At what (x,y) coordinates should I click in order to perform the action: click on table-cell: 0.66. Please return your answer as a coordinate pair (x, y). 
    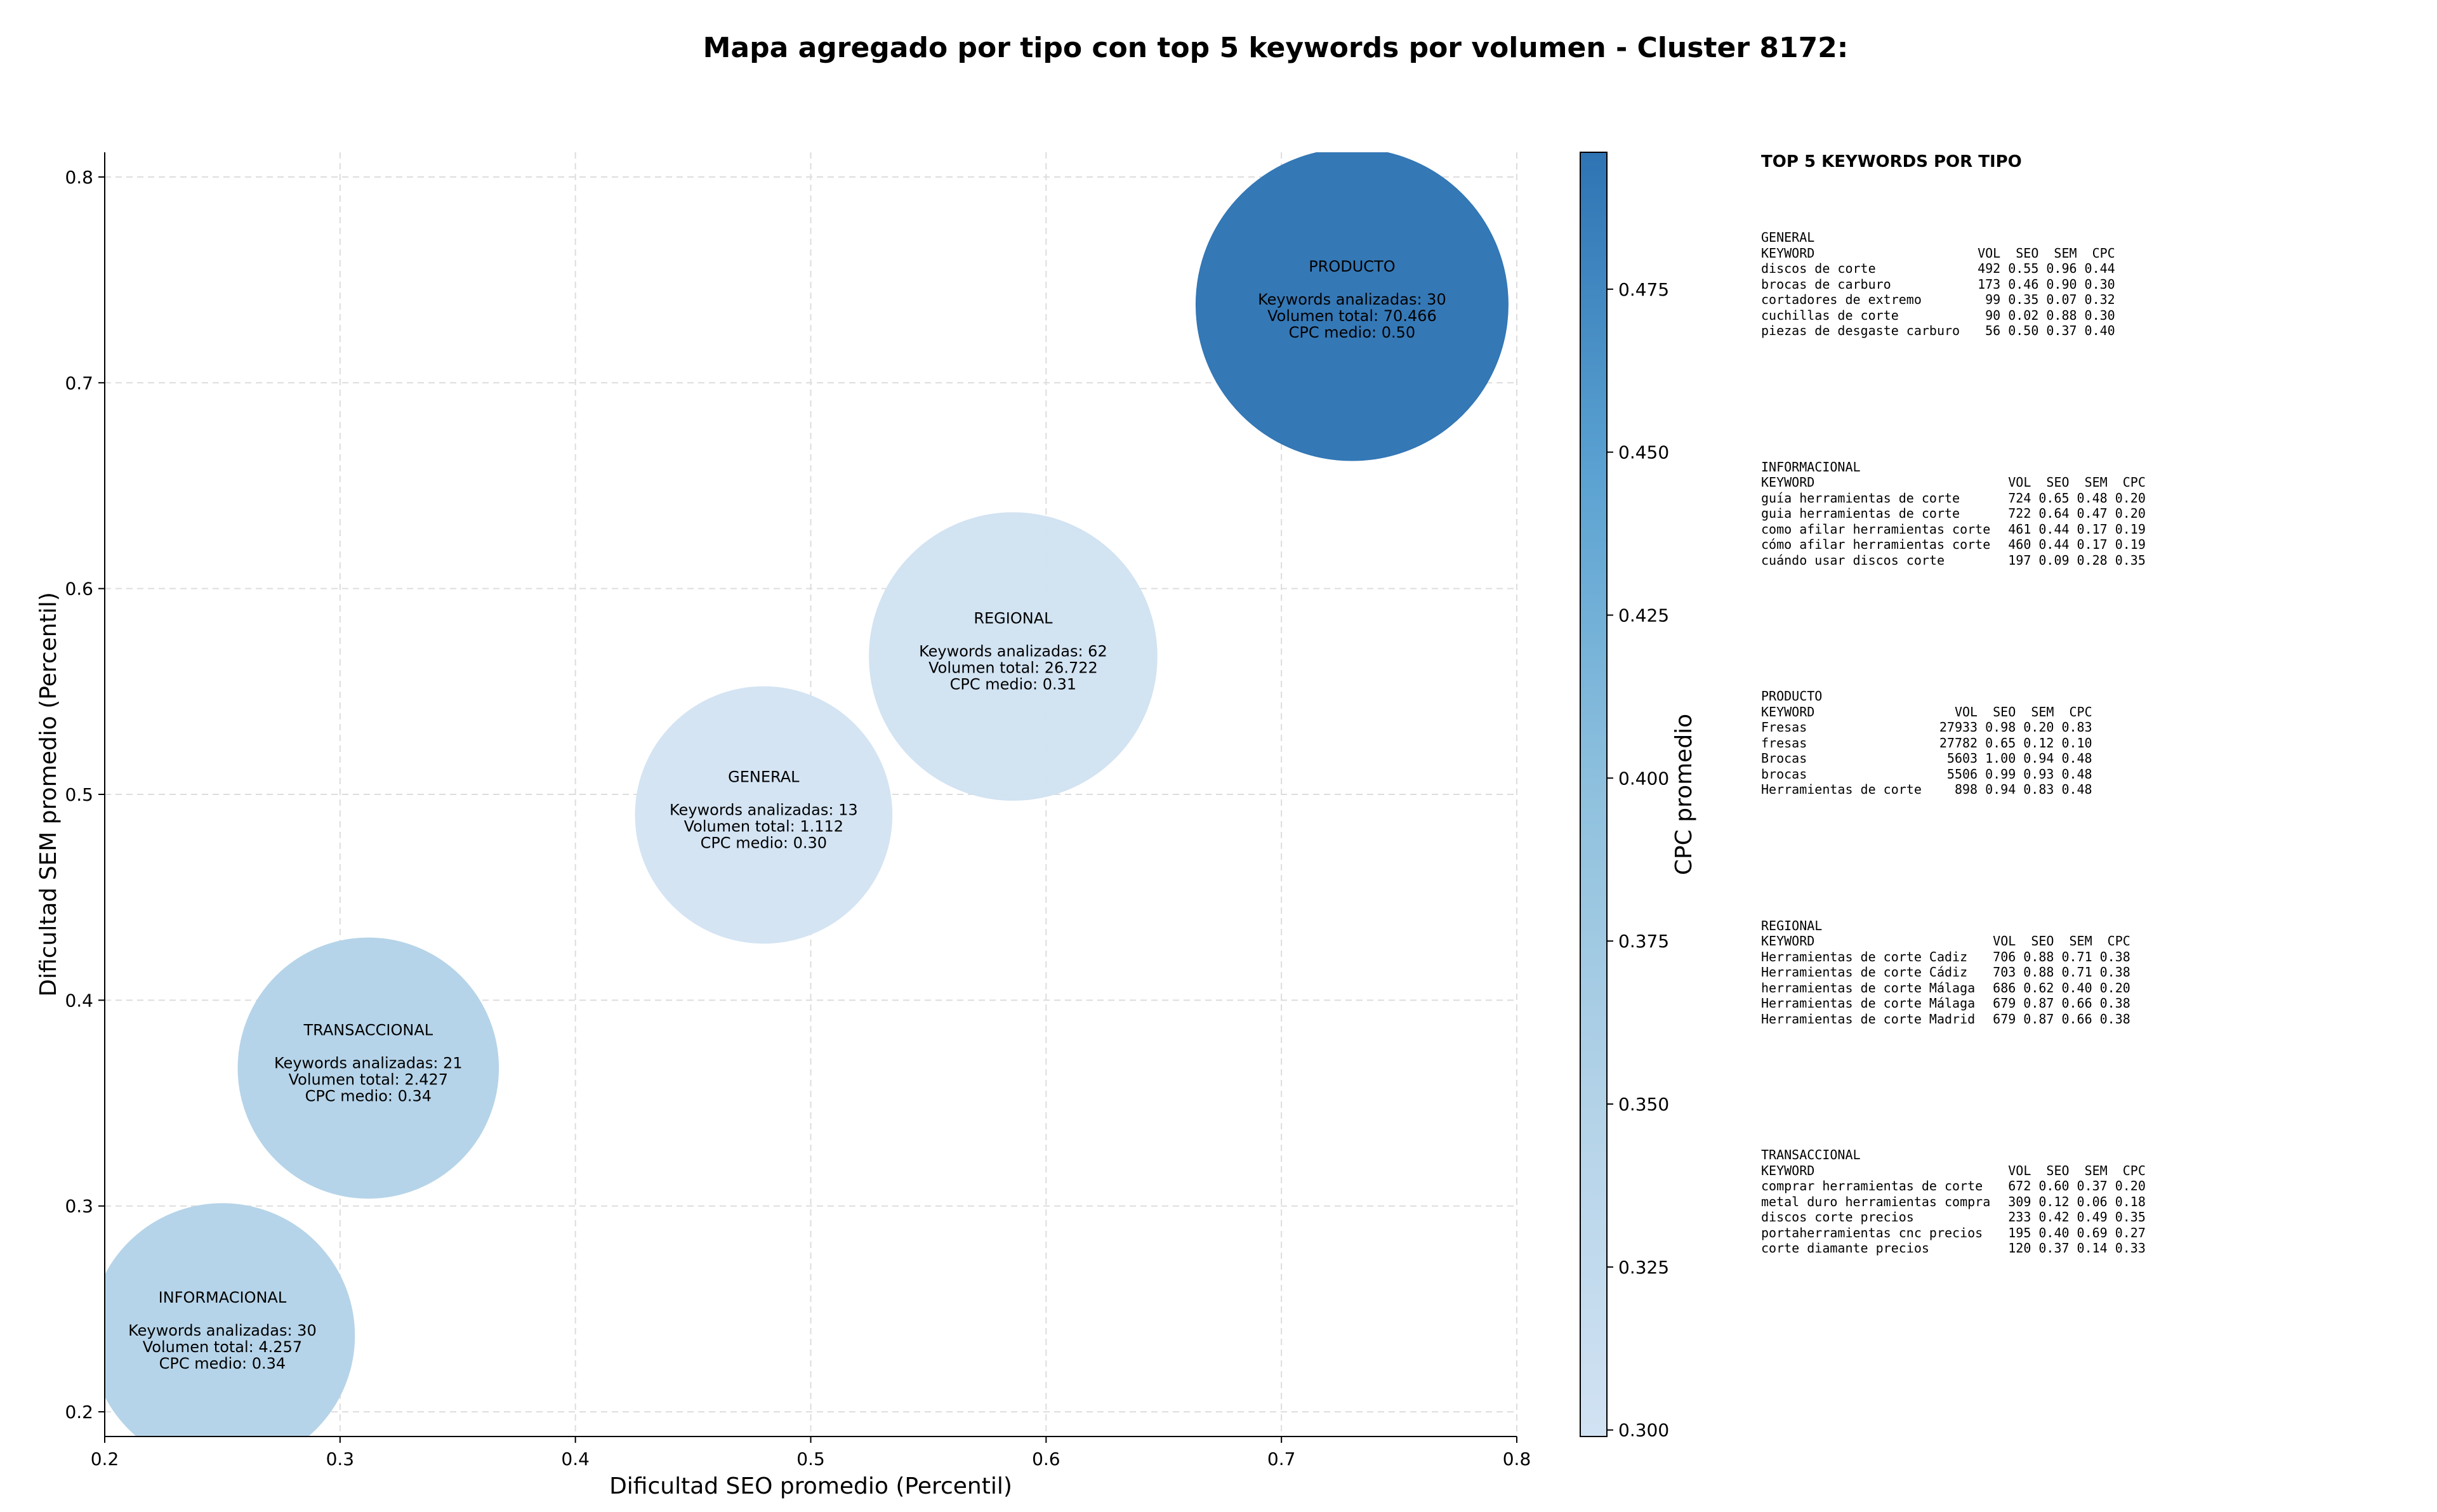
    Looking at the image, I should click on (2076, 1004).